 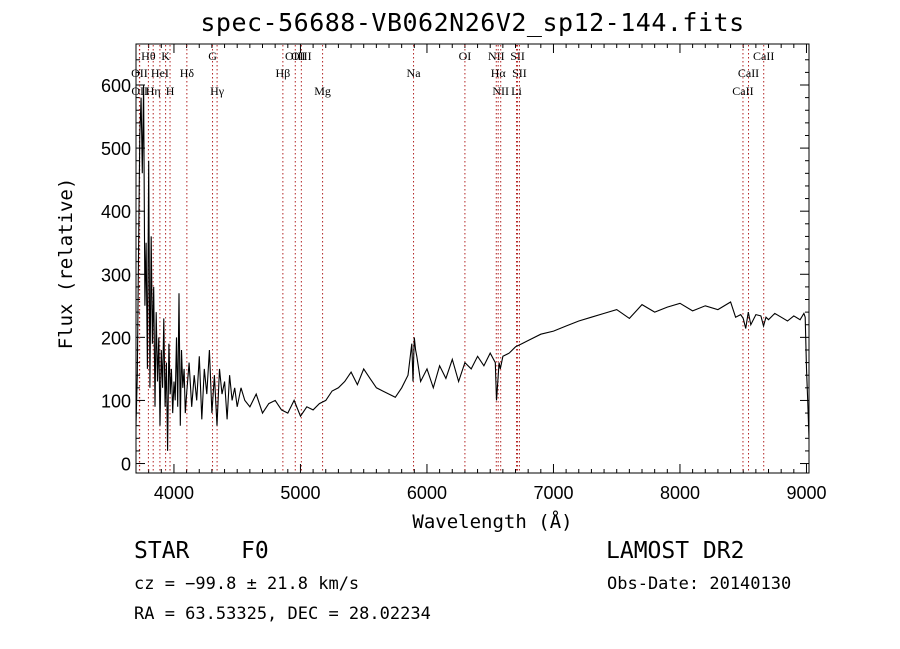 I want to click on y-tick-label: 400, so click(x=116, y=212).